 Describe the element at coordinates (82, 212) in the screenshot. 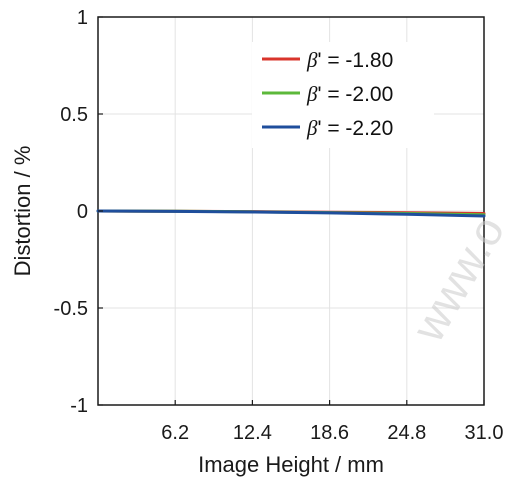

I see `y-tick-label: 0` at that location.